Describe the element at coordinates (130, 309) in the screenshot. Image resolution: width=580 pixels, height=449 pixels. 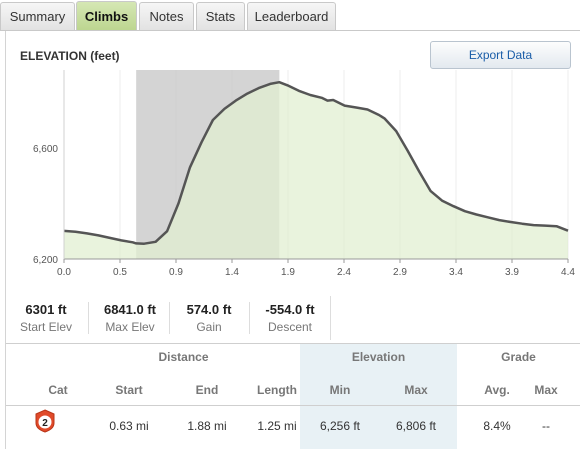
I see `stat-max-elev-value: 6841.0 ft` at that location.